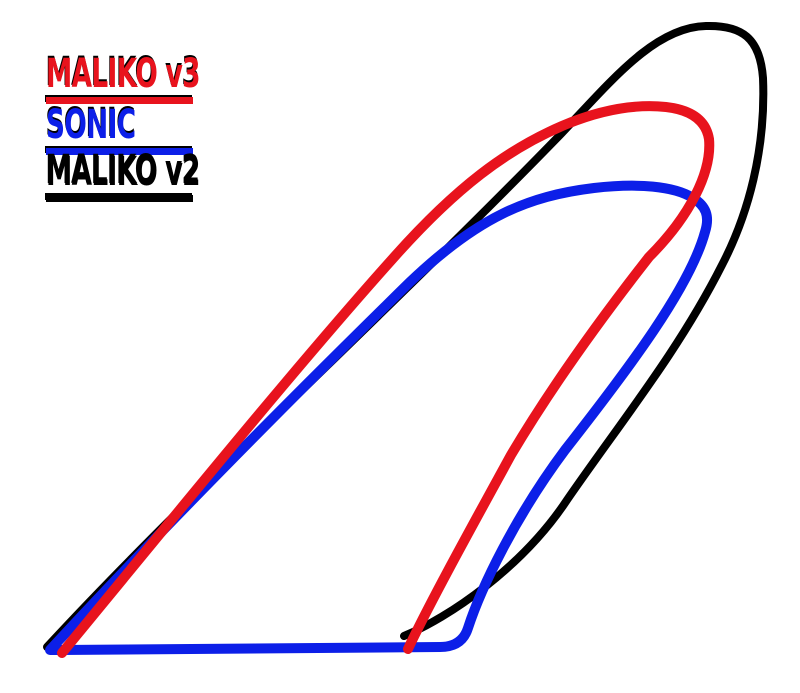 The height and width of the screenshot is (693, 800). Describe the element at coordinates (119, 151) in the screenshot. I see `legend-underline-sonic` at that location.